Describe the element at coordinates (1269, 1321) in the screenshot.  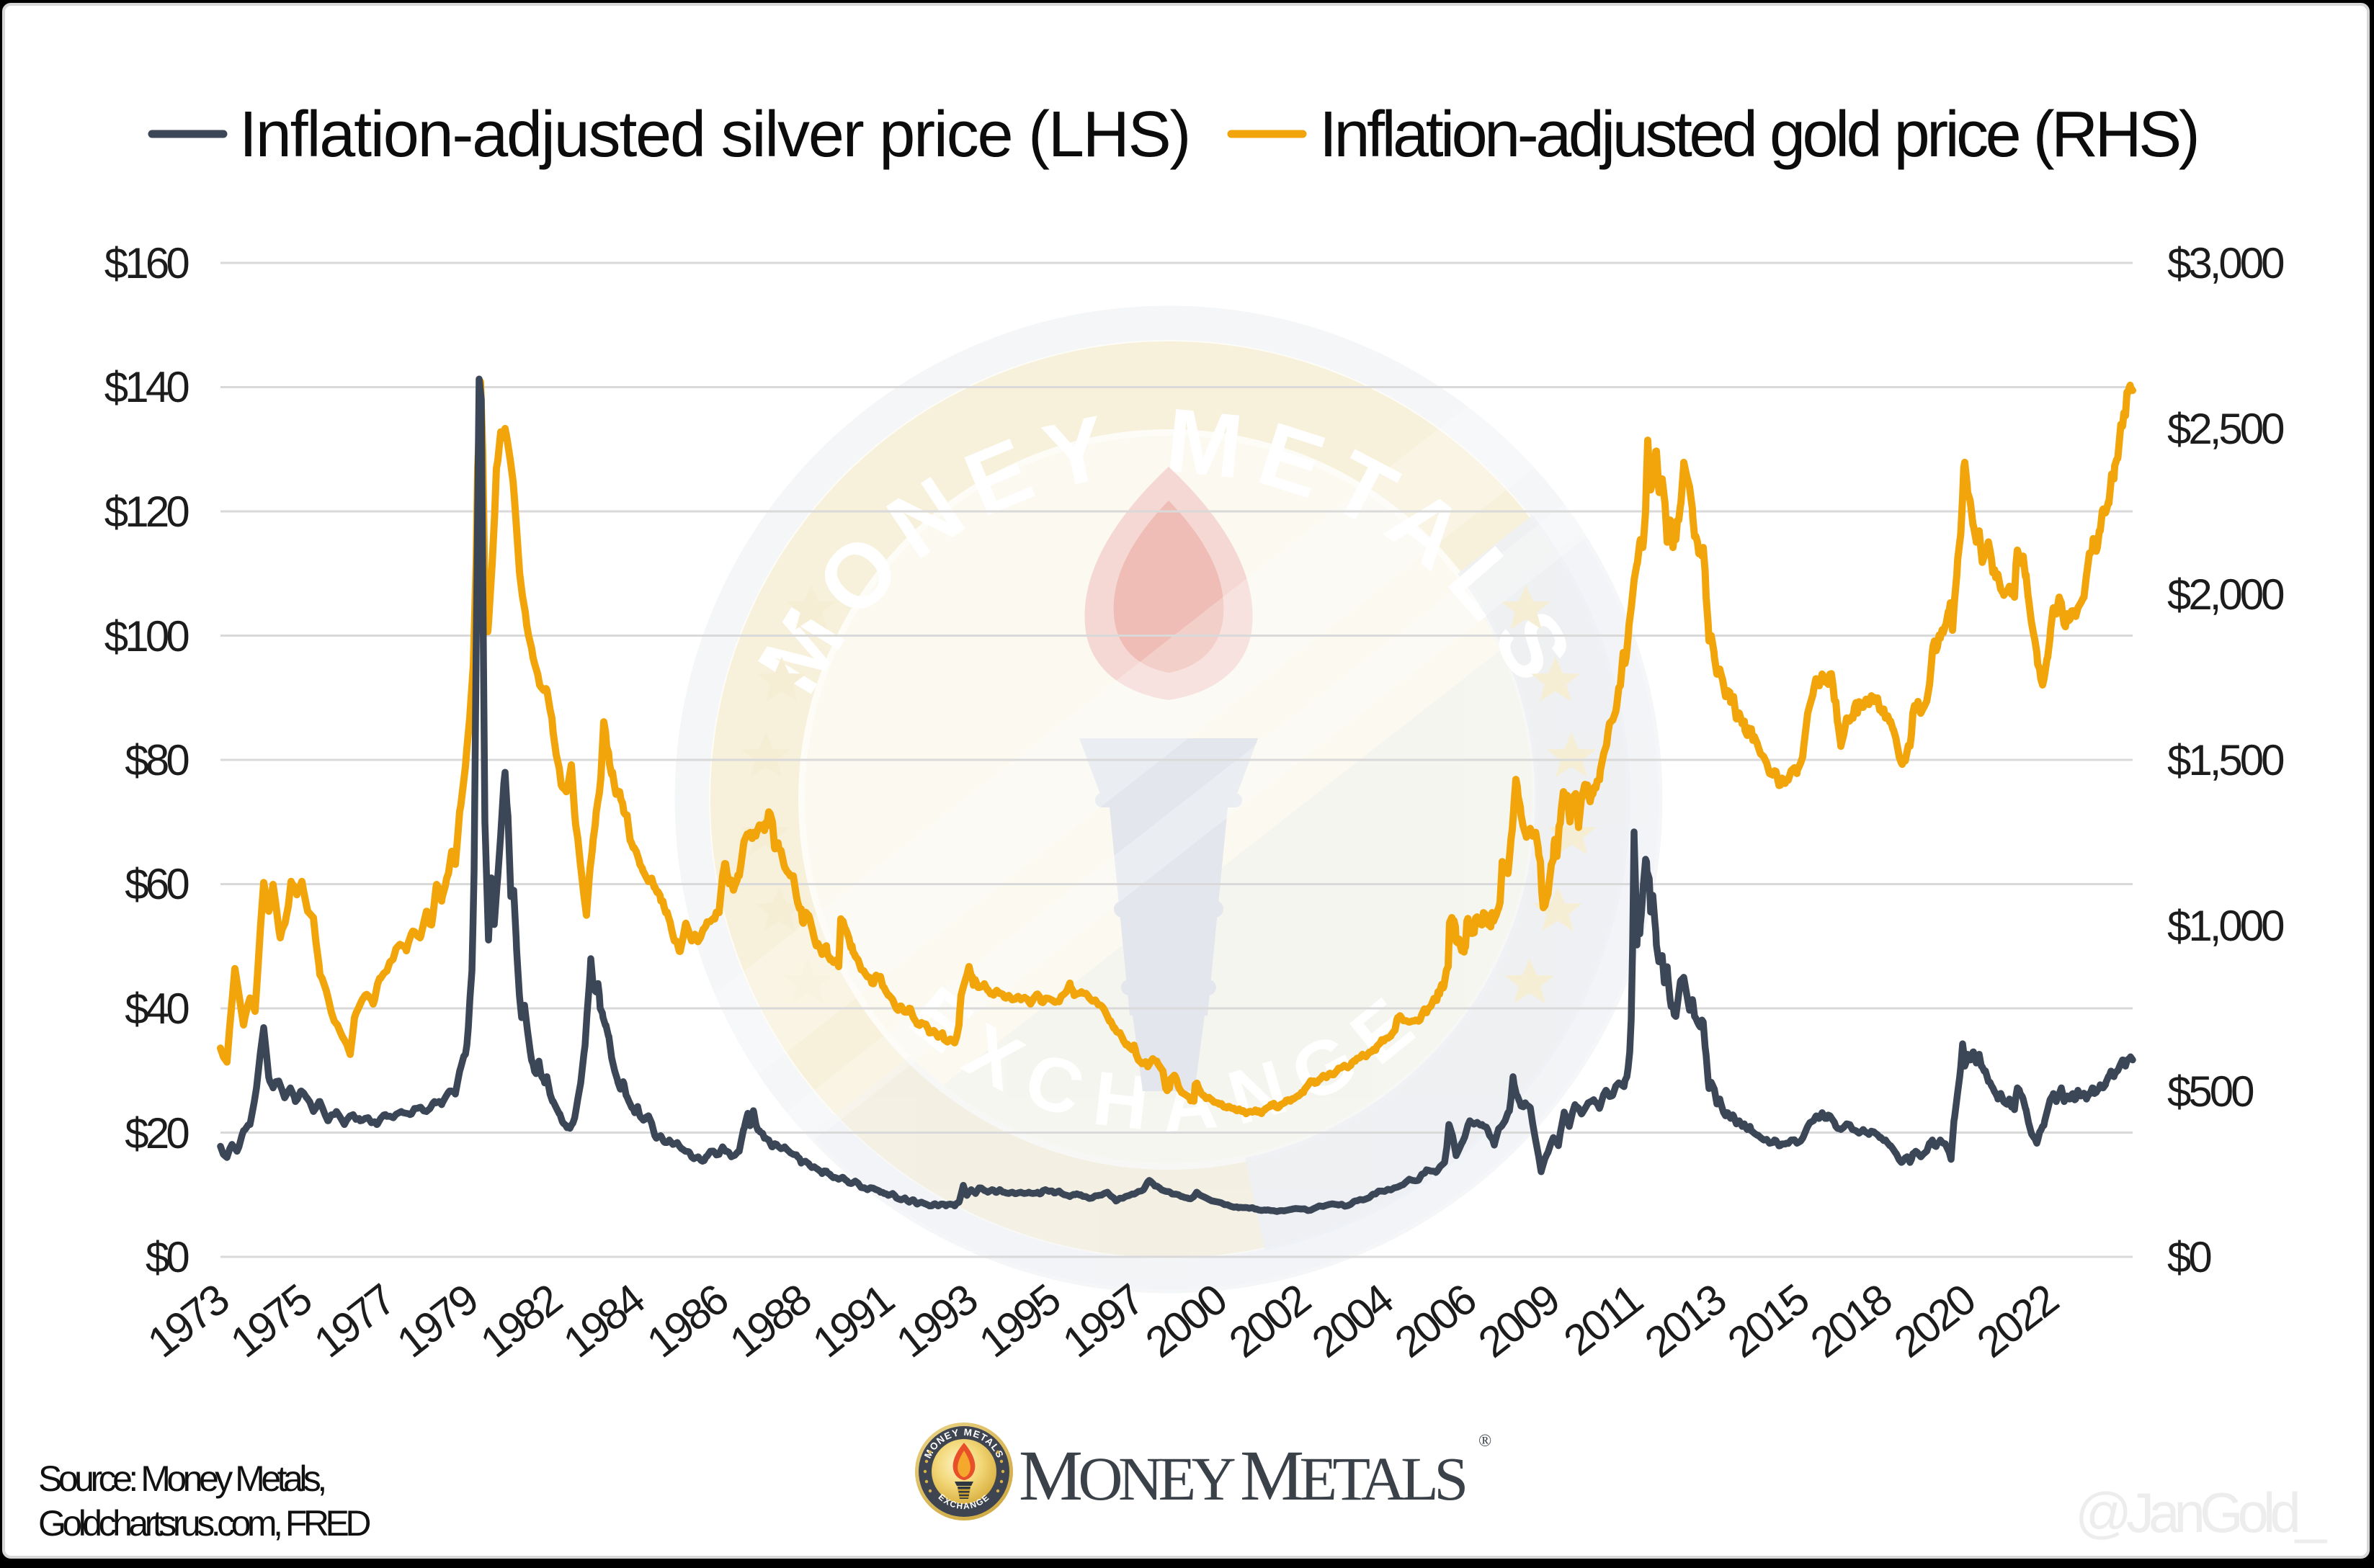
I see `svg-text: 2002` at that location.